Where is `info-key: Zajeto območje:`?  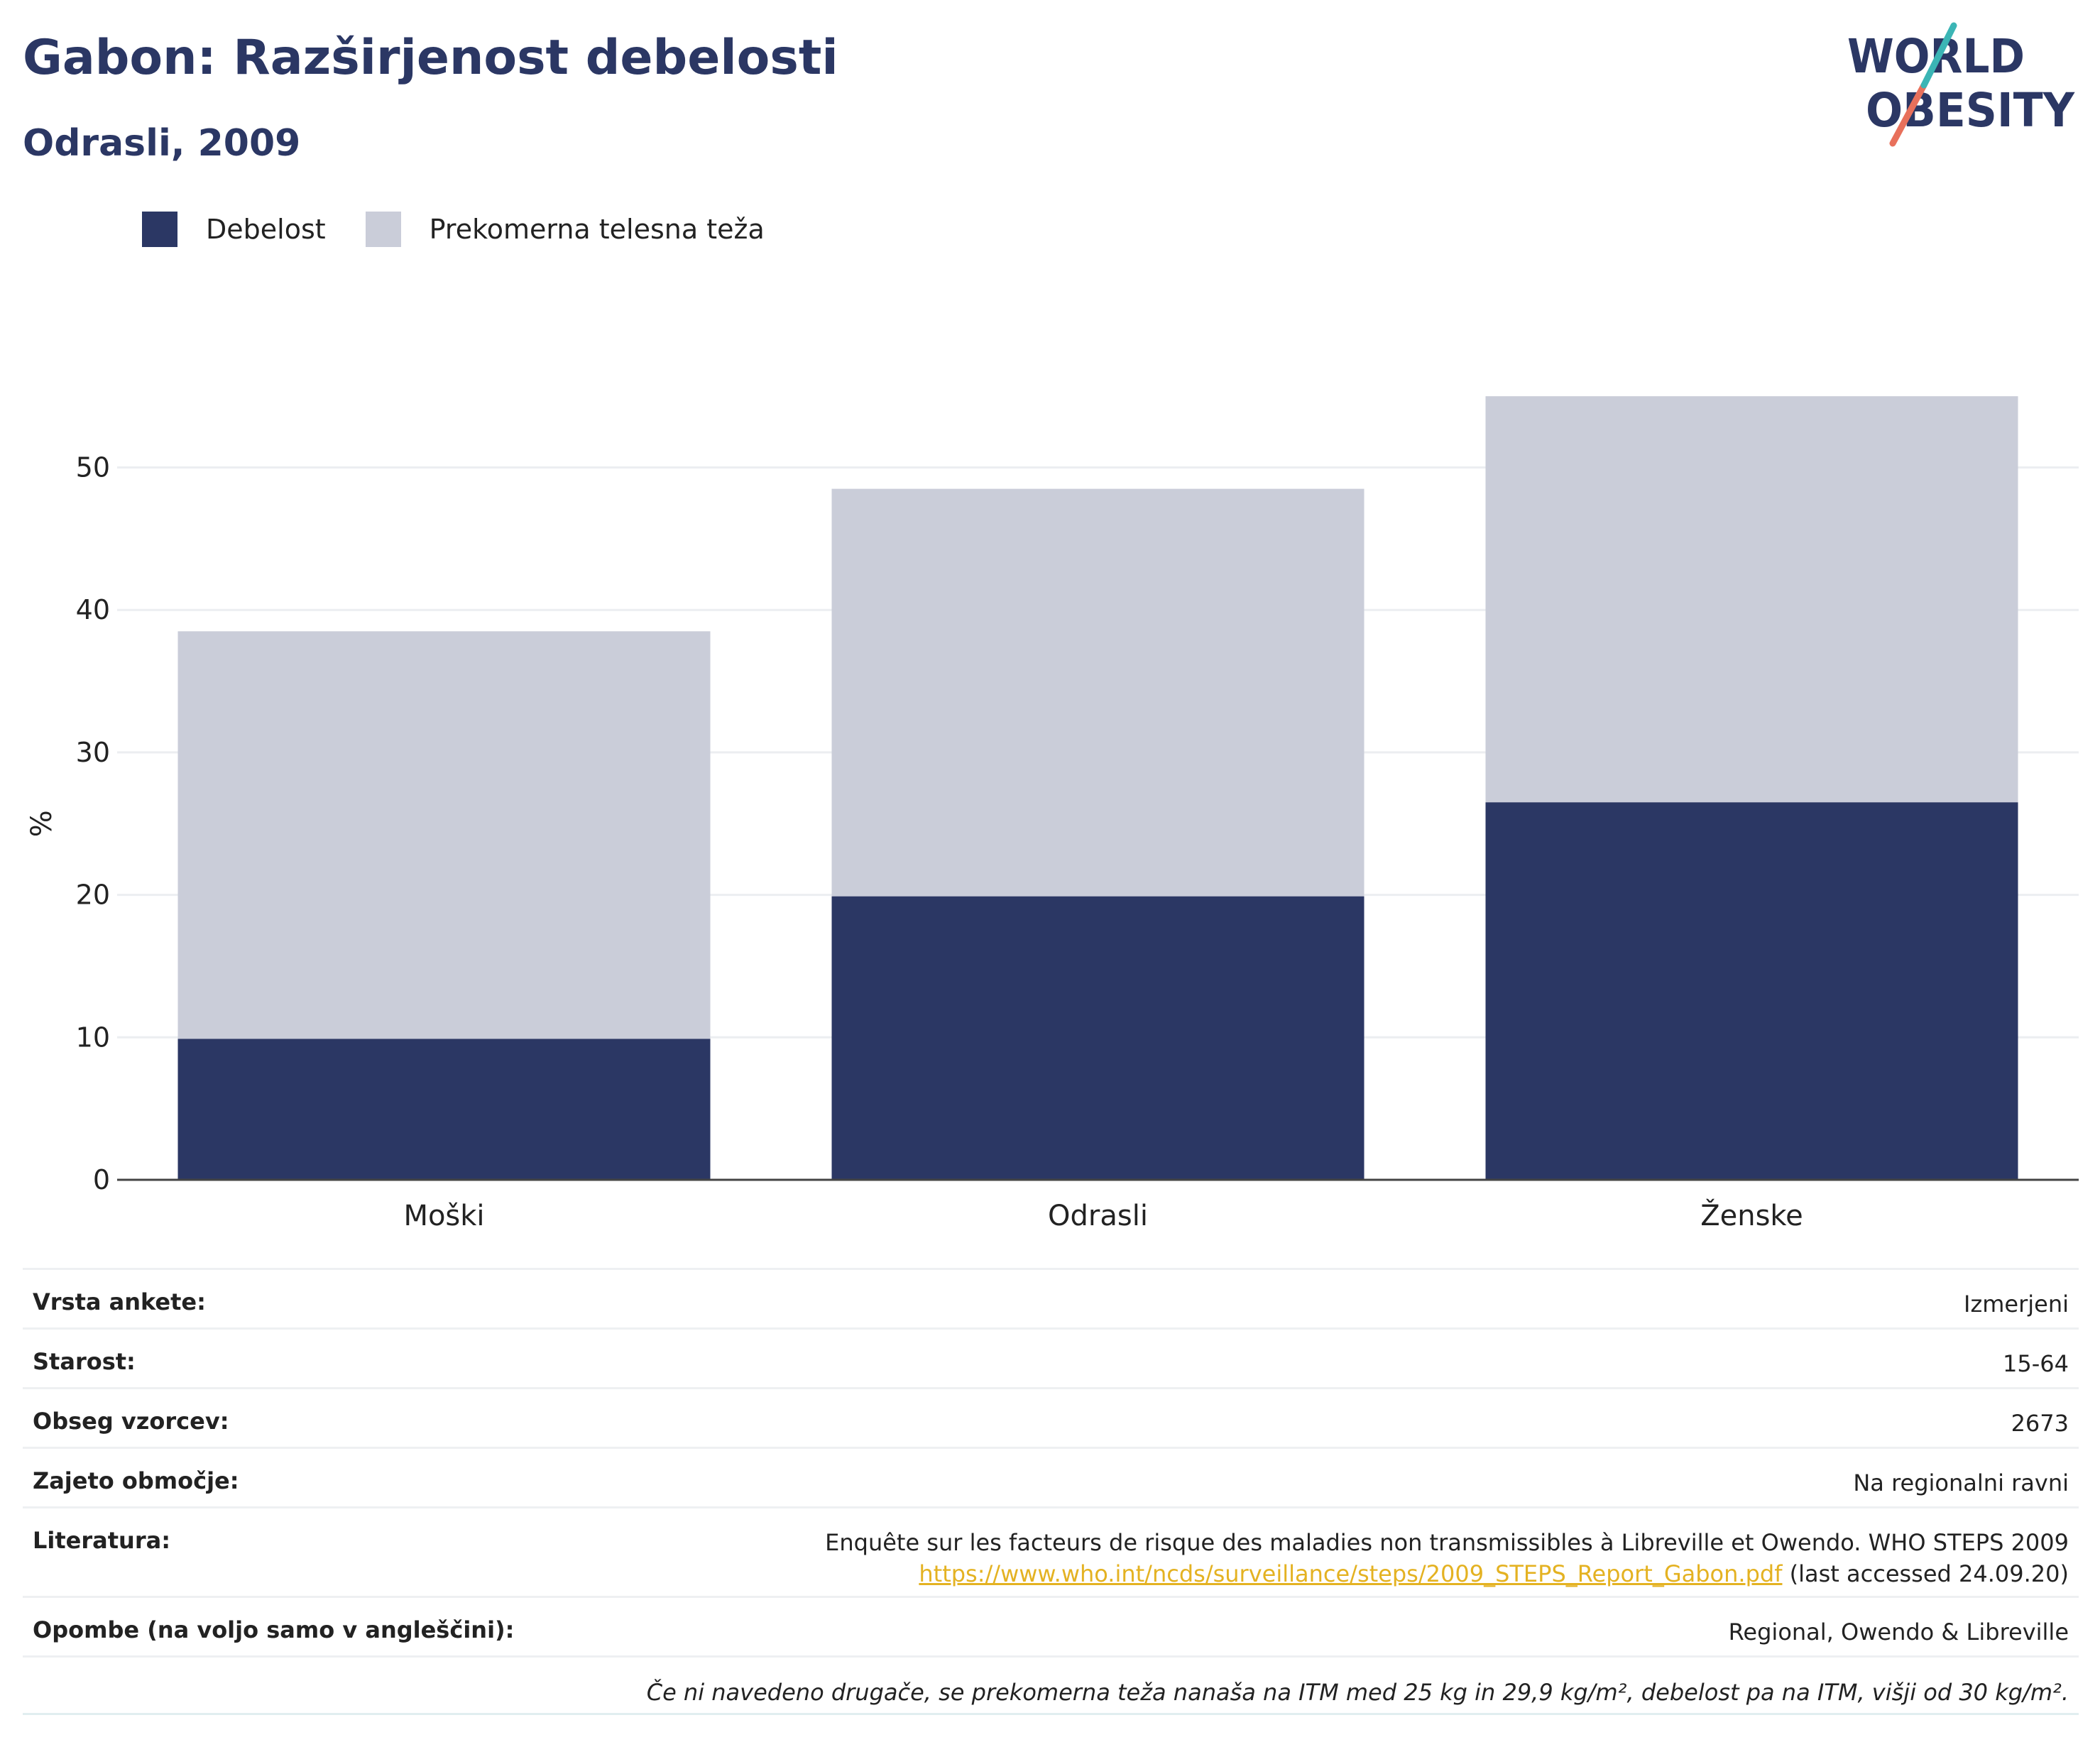 info-key: Zajeto območje: is located at coordinates (136, 1480).